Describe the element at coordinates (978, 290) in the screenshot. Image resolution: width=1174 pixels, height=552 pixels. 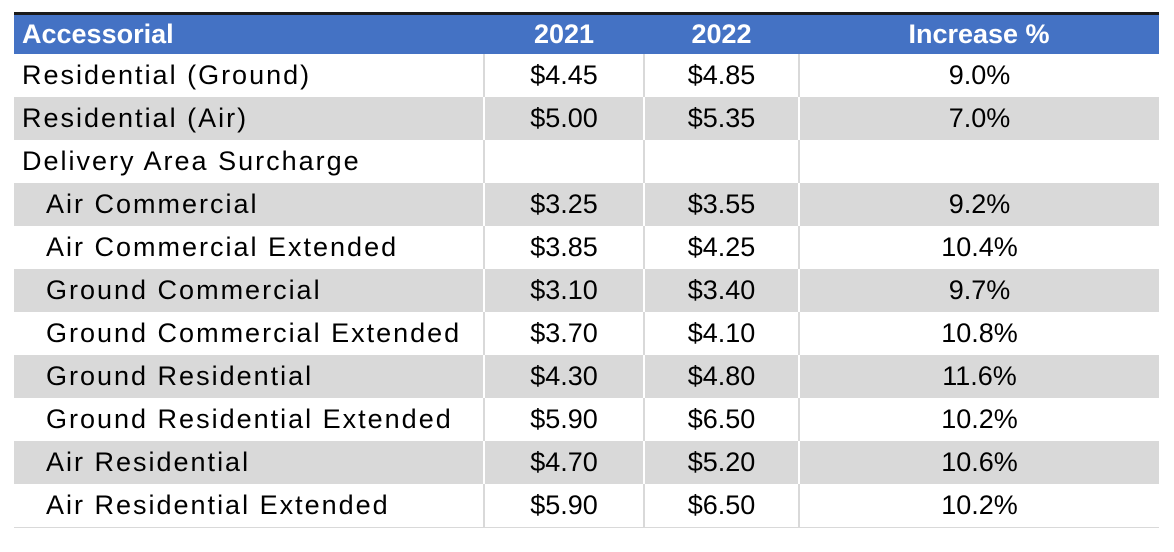
I see `cell-increase: 9.7%` at that location.